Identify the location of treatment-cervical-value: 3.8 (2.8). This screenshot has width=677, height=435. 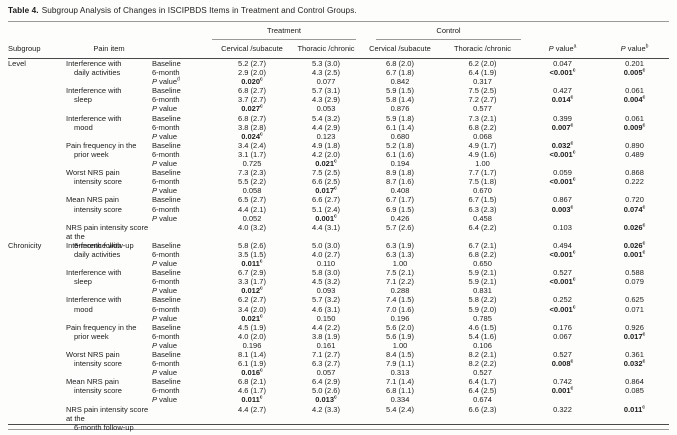
(252, 127).